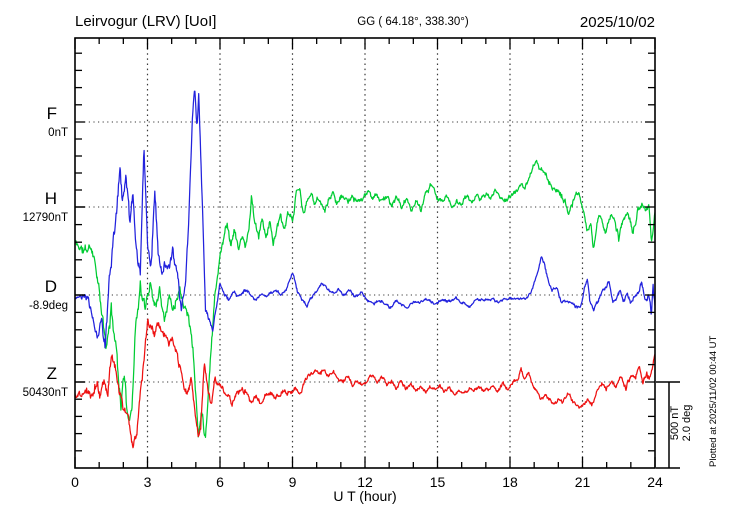  I want to click on scale-bar-label-deg: 2.0 deg, so click(687, 423).